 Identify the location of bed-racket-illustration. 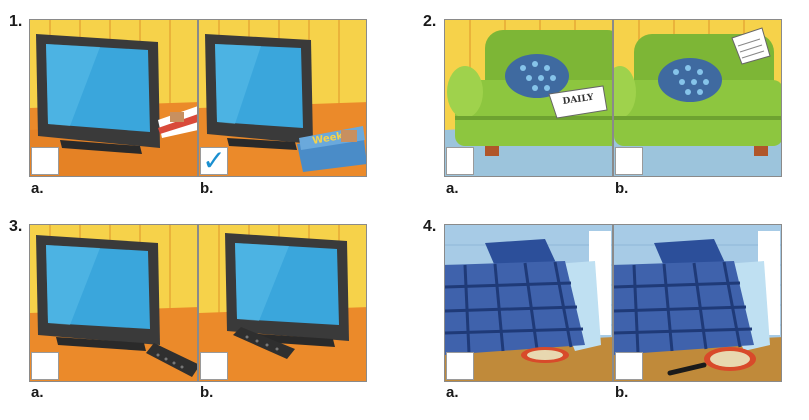
(697, 303).